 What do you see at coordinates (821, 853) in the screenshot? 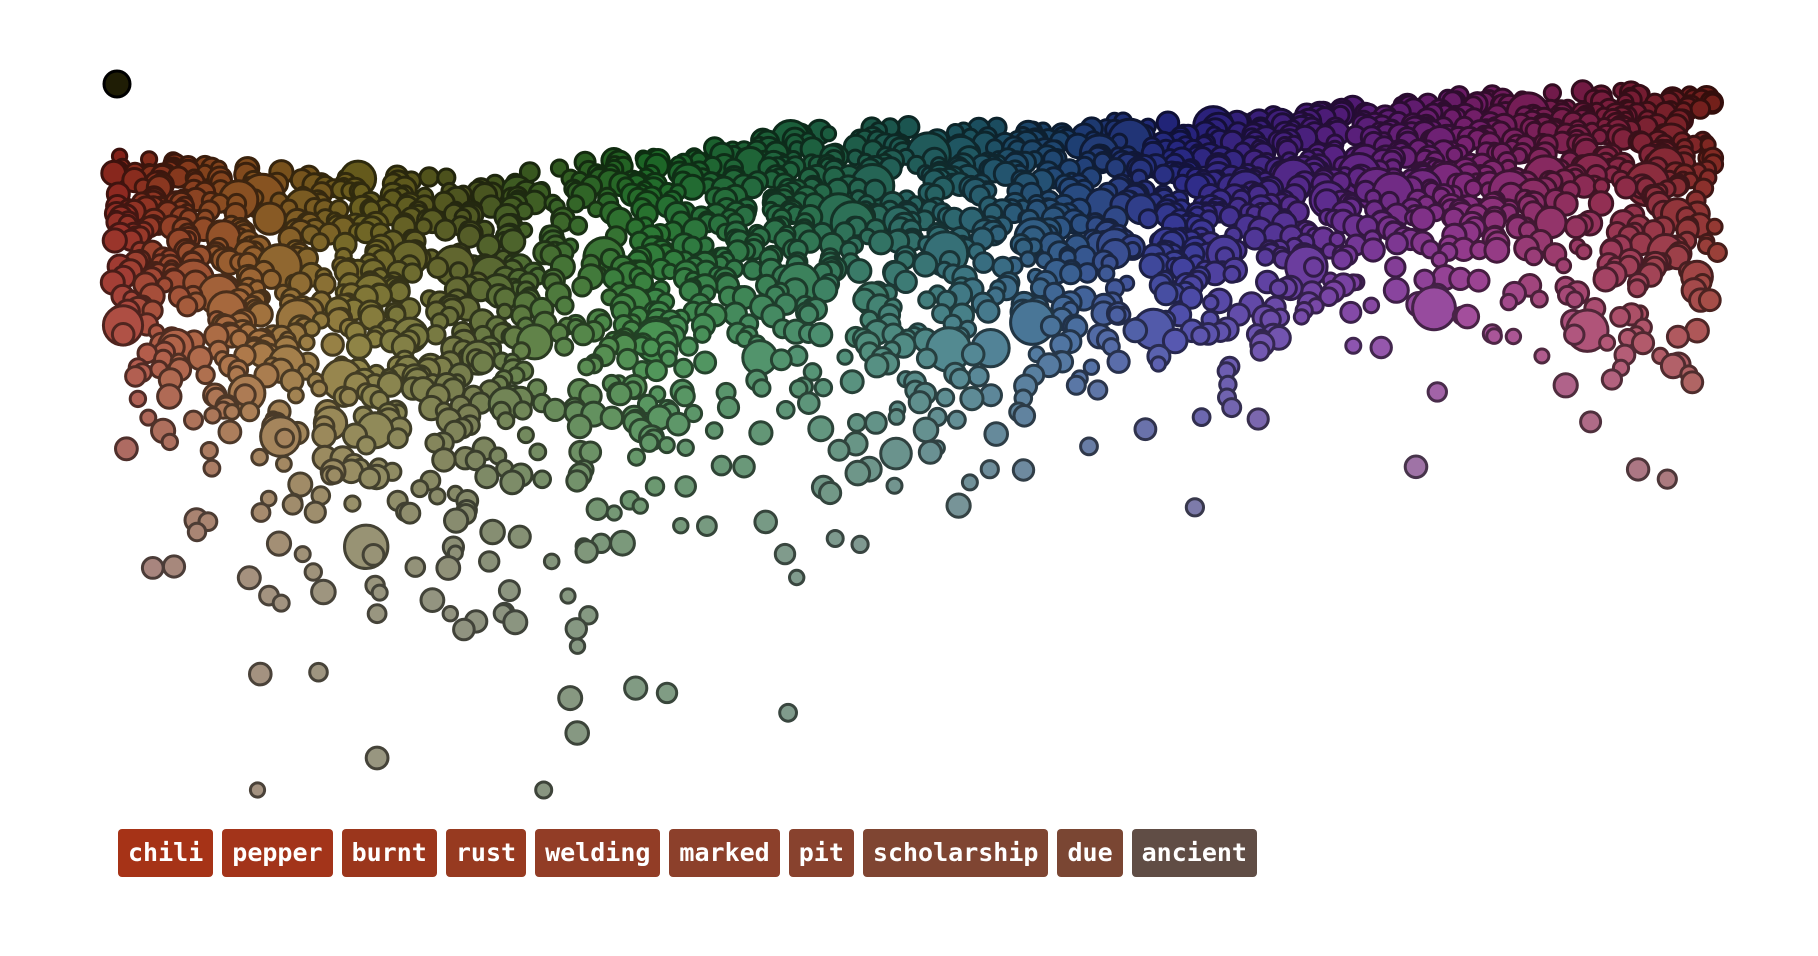
I see `tag-pit: pit` at bounding box center [821, 853].